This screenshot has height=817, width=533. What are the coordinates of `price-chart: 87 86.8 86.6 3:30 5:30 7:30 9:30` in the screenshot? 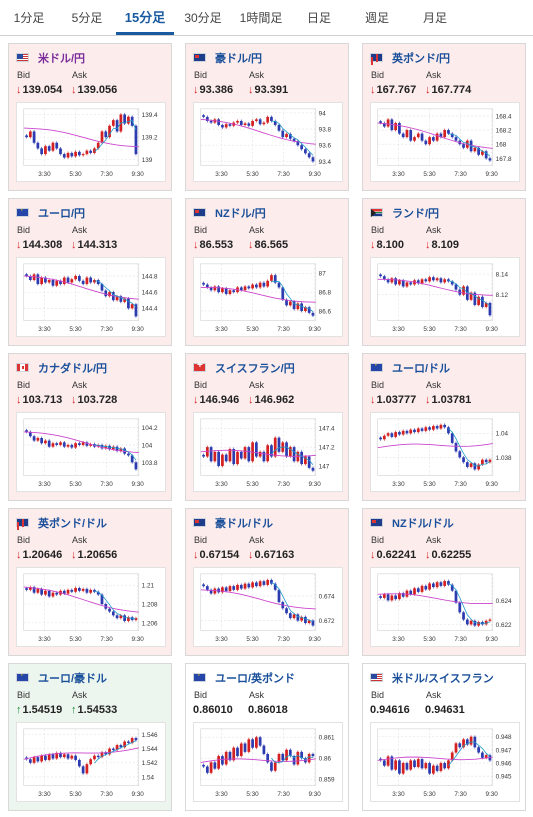 It's located at (268, 297).